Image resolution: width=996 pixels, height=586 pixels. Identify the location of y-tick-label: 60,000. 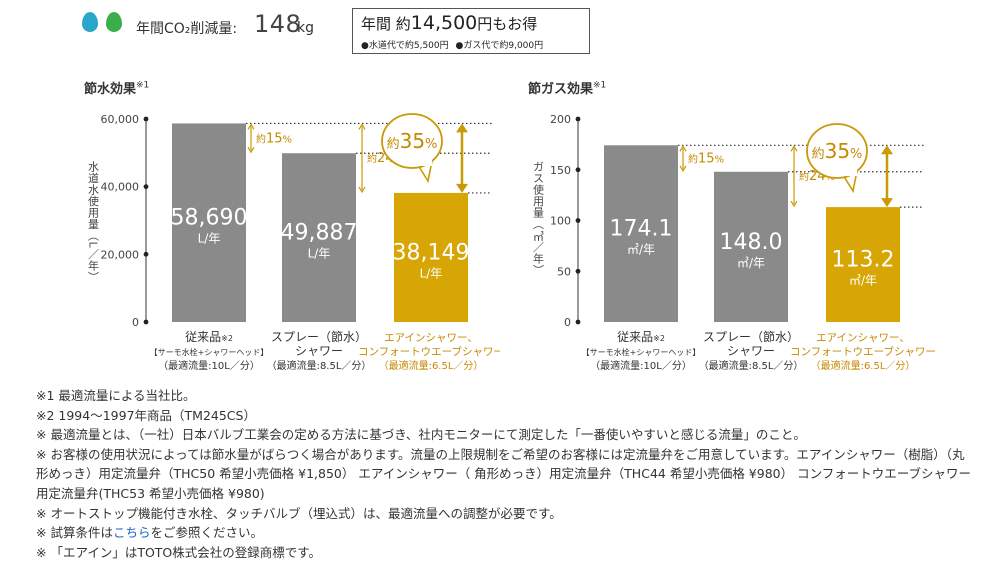
(120, 119).